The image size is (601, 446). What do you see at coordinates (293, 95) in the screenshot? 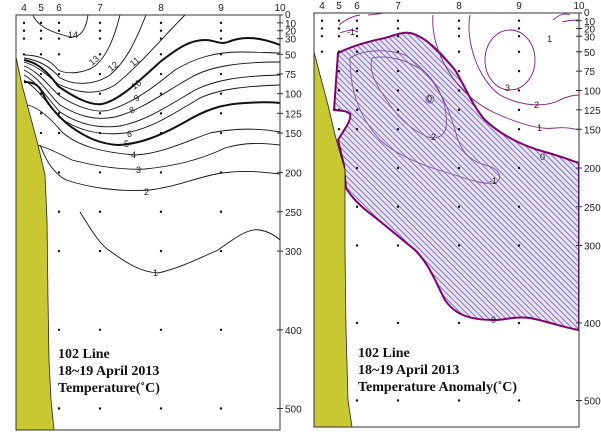
I see `depth-label: 100` at bounding box center [293, 95].